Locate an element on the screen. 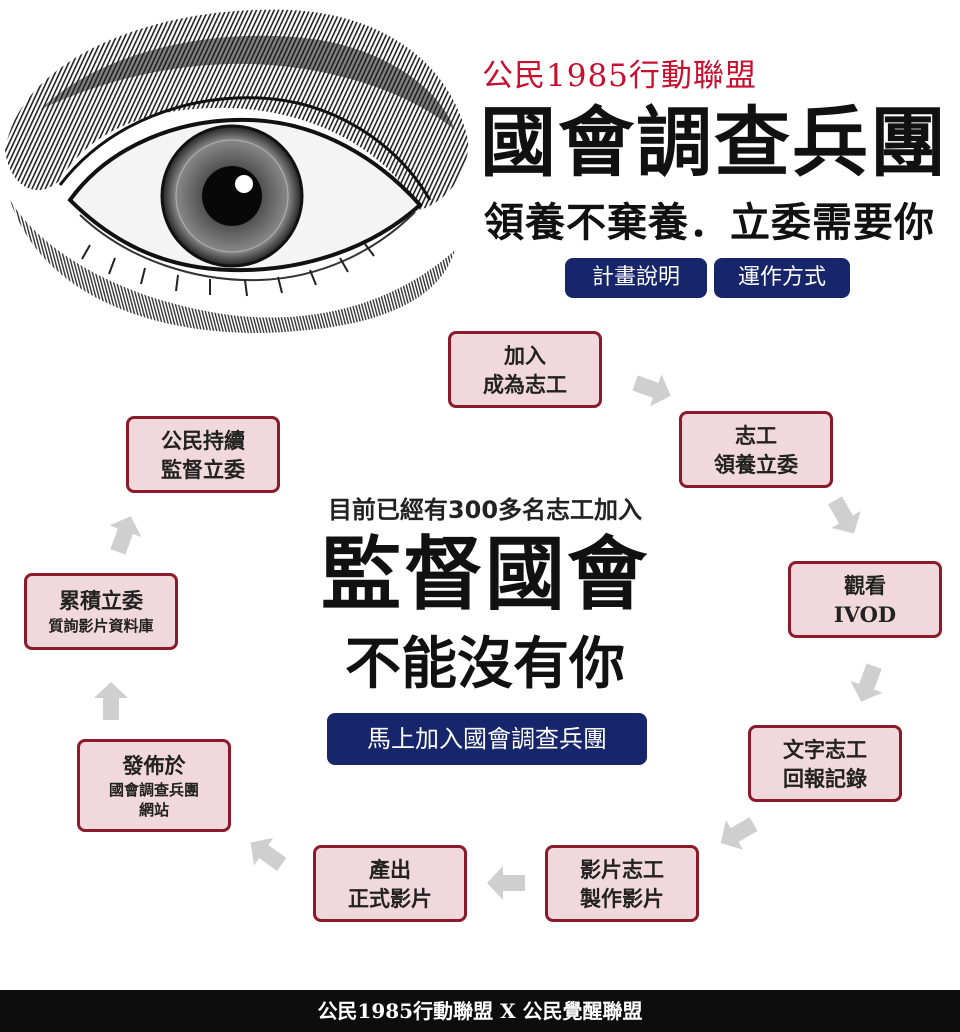 The image size is (960, 1032). step-watch-ivod: 觀看 IVOD is located at coordinates (865, 599).